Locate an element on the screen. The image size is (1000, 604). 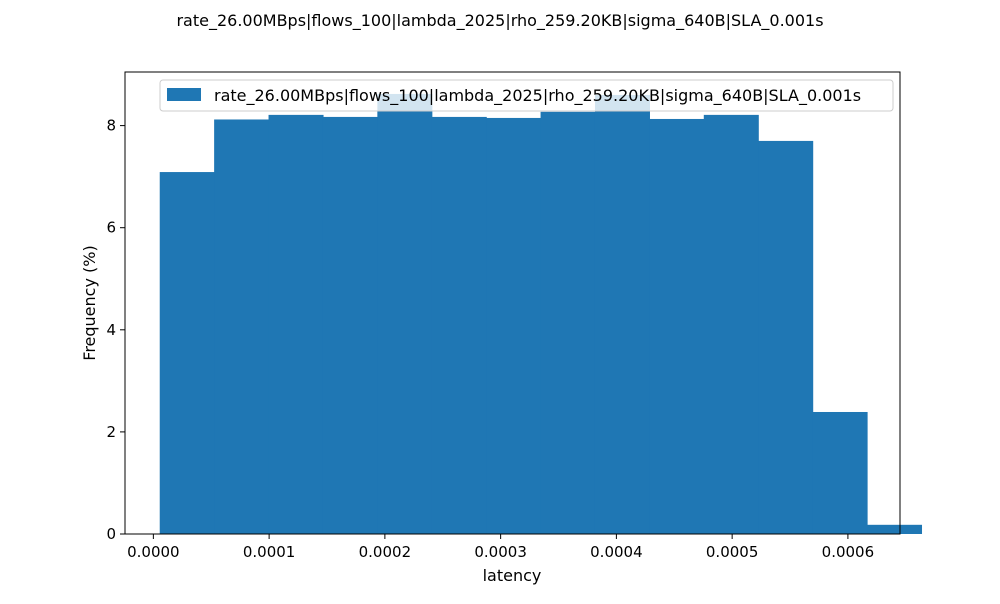
x-tick-label: 0.0003 is located at coordinates (500, 552).